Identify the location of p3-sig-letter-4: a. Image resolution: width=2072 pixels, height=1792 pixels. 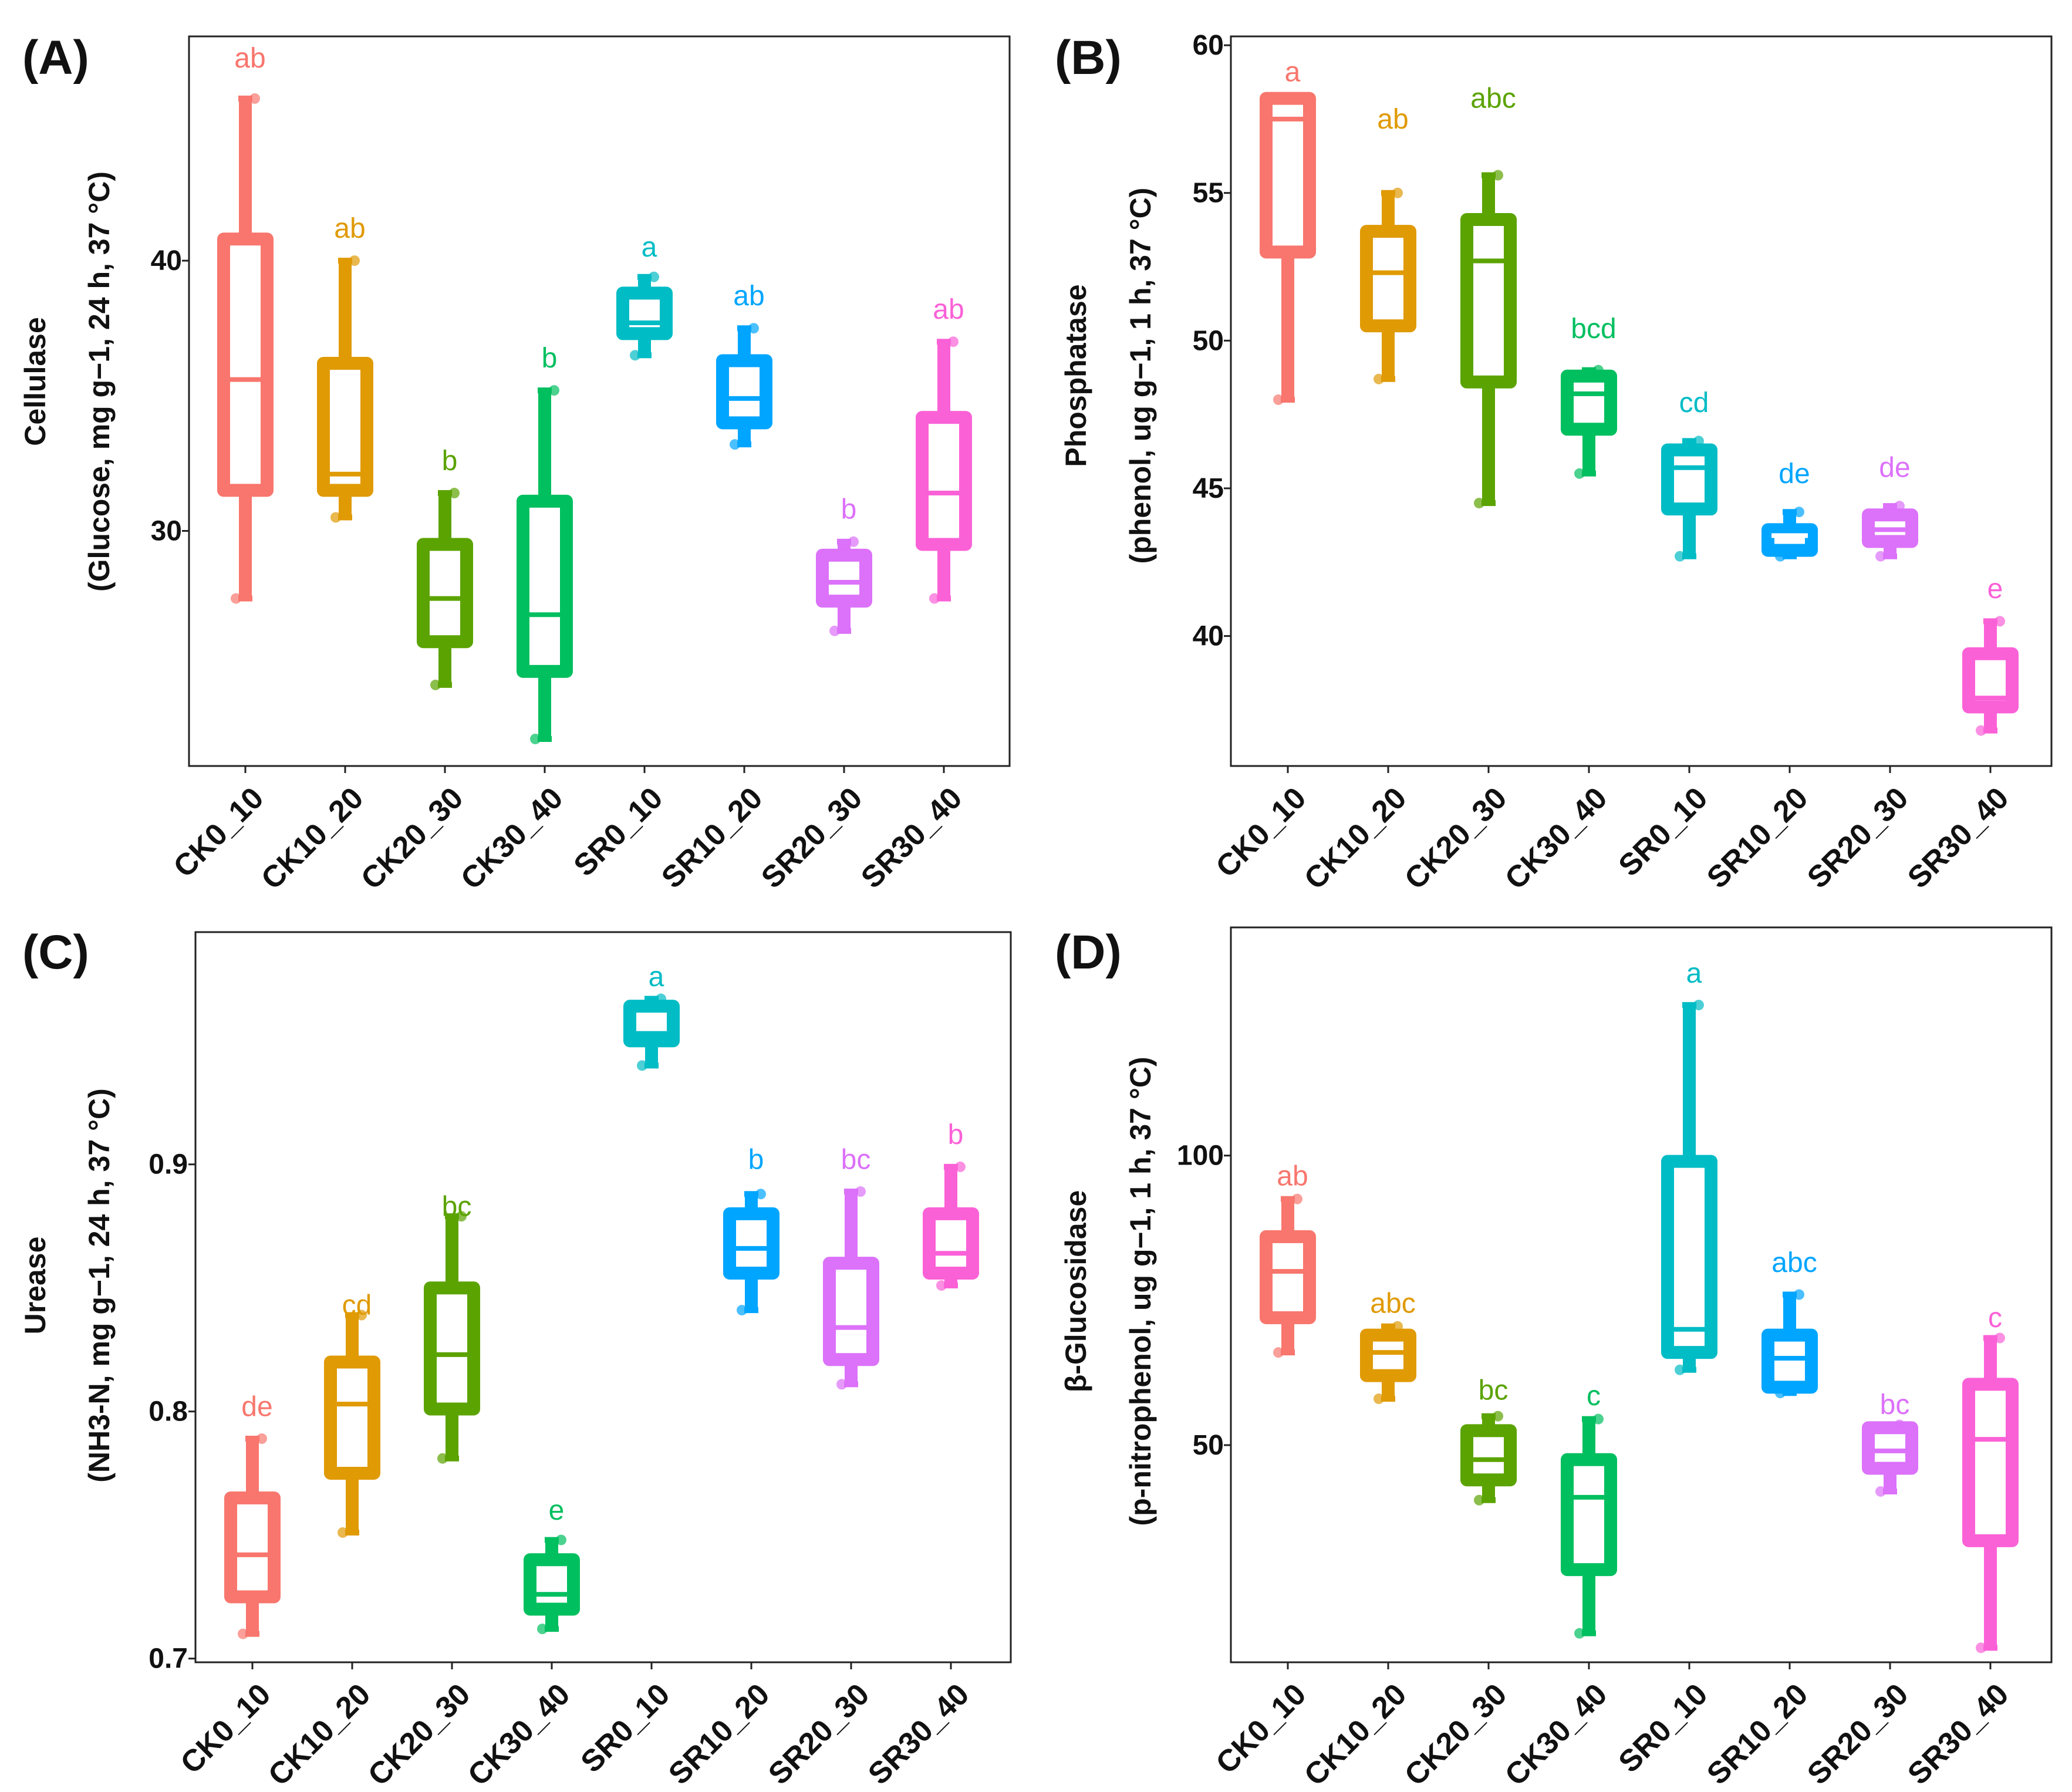
(1694, 973).